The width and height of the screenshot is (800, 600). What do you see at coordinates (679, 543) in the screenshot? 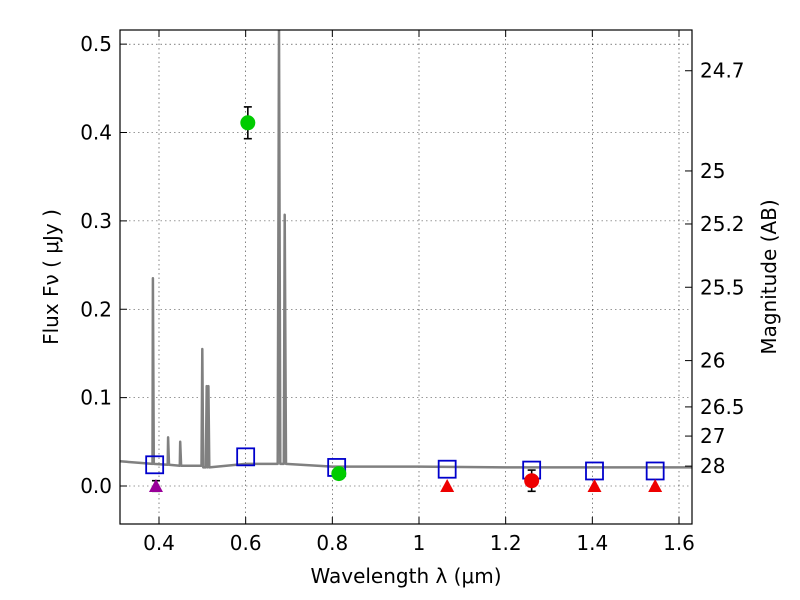
I see `x-tick-label: 1.6` at bounding box center [679, 543].